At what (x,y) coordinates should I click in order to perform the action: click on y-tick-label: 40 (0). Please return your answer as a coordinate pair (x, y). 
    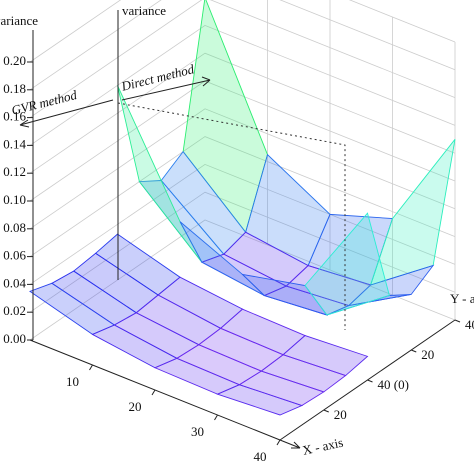
    Looking at the image, I should click on (393, 384).